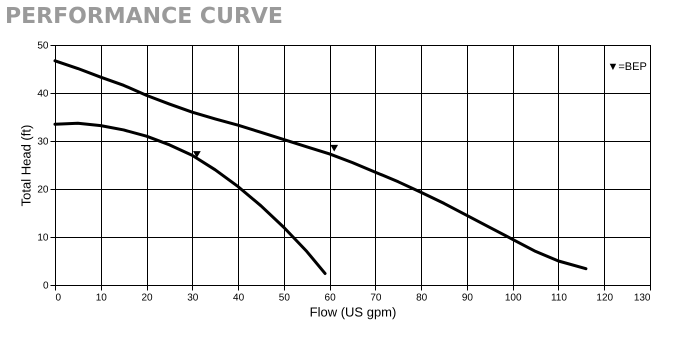  Describe the element at coordinates (43, 94) in the screenshot. I see `y-tick-label: 40` at that location.